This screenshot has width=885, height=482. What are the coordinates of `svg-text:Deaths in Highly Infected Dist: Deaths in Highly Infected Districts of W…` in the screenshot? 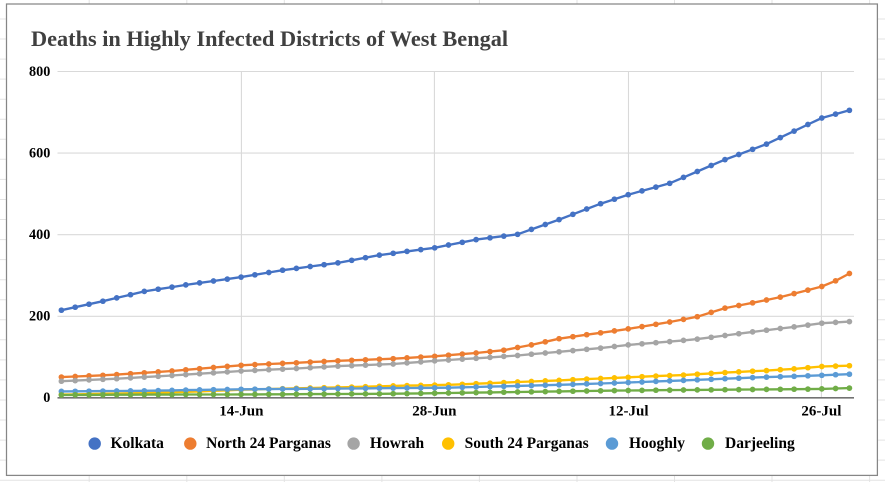 It's located at (269, 38).